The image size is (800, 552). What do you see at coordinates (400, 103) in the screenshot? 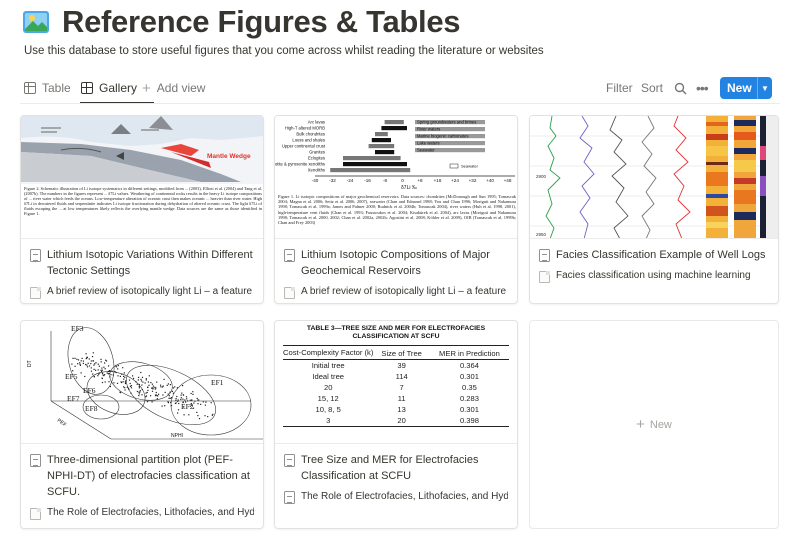
I see `divider` at bounding box center [400, 103].